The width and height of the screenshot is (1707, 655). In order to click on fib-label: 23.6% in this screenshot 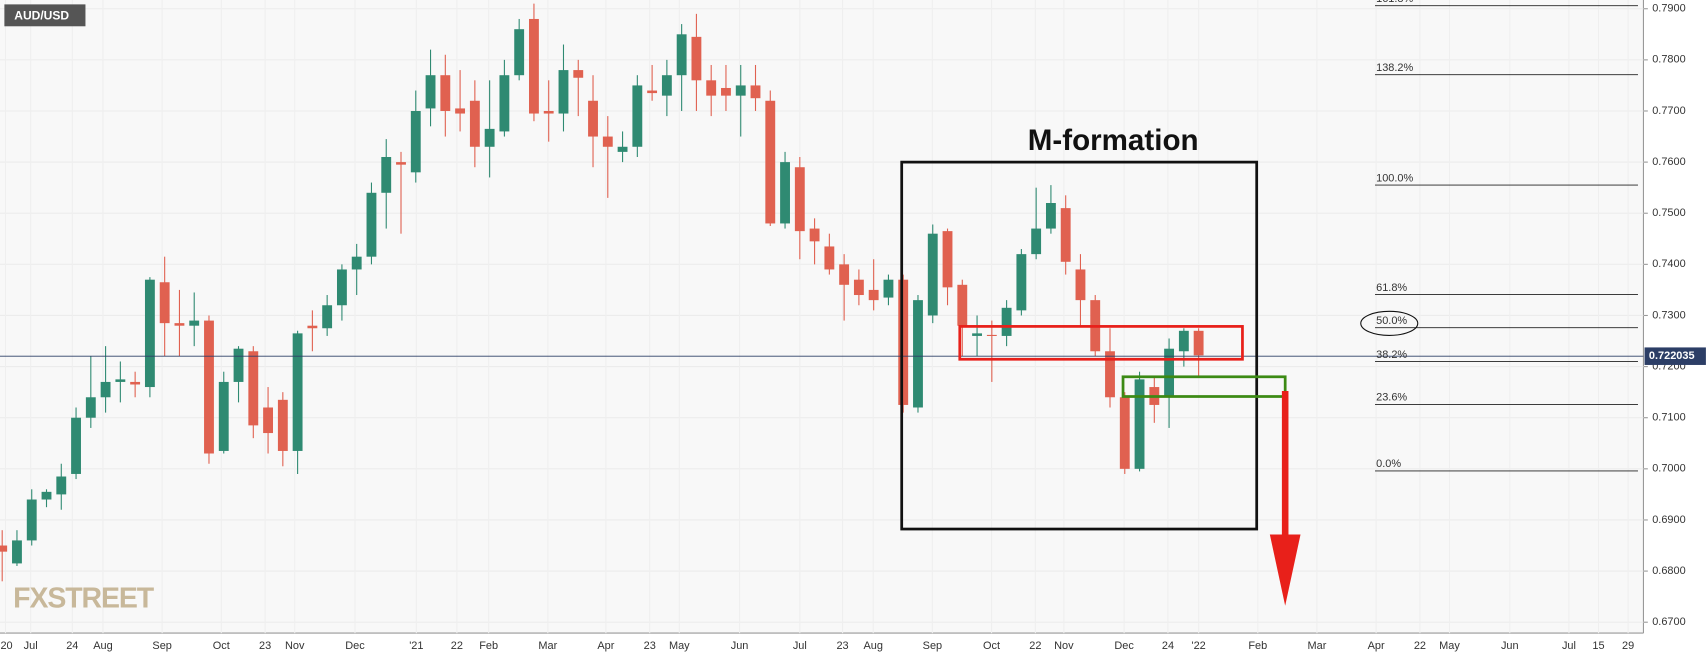, I will do `click(1391, 398)`.